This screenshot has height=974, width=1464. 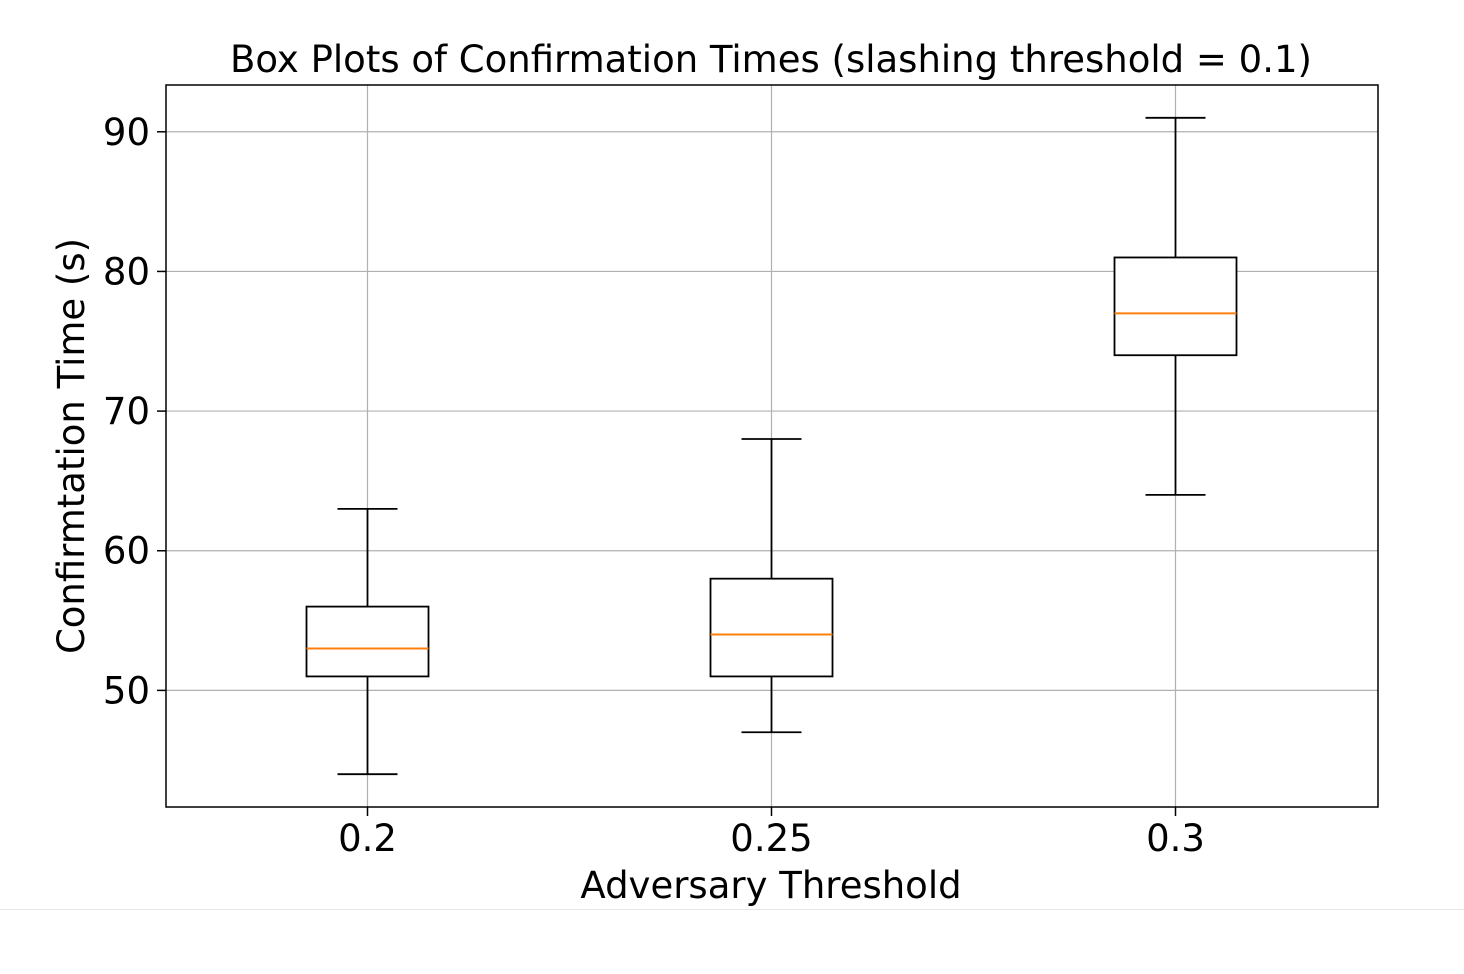 What do you see at coordinates (126, 132) in the screenshot?
I see `y-tick-label: 90` at bounding box center [126, 132].